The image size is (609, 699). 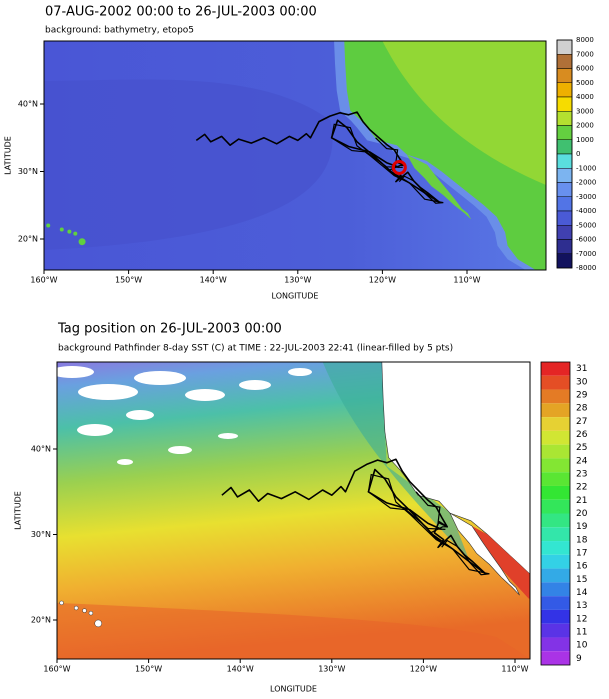 I want to click on highland, so click(x=464, y=113).